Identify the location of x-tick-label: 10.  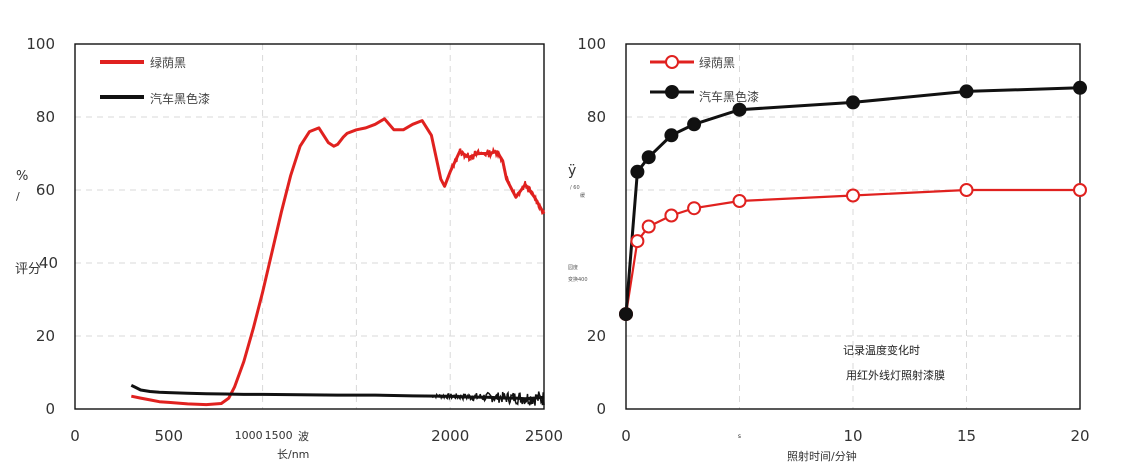
(852, 436).